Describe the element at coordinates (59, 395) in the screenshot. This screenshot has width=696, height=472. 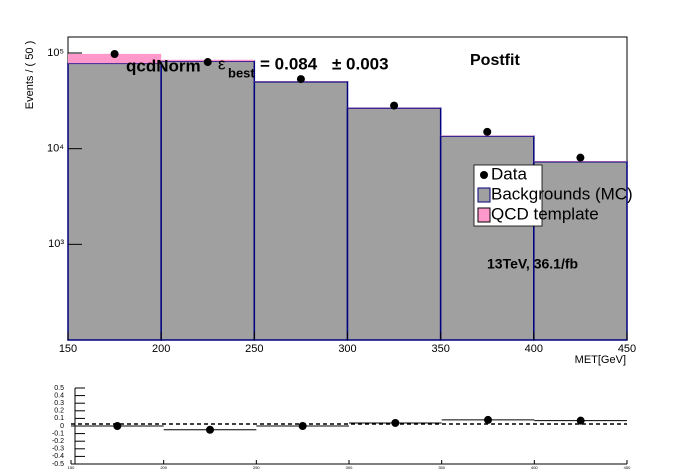
I see `y-tick-label: 0.4` at that location.